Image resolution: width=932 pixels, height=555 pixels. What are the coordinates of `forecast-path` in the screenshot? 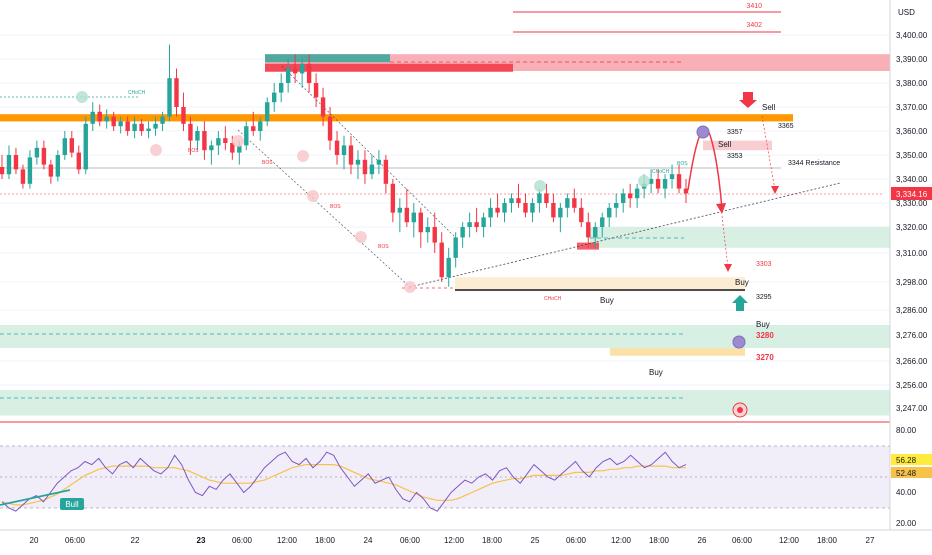 It's located at (733, 232).